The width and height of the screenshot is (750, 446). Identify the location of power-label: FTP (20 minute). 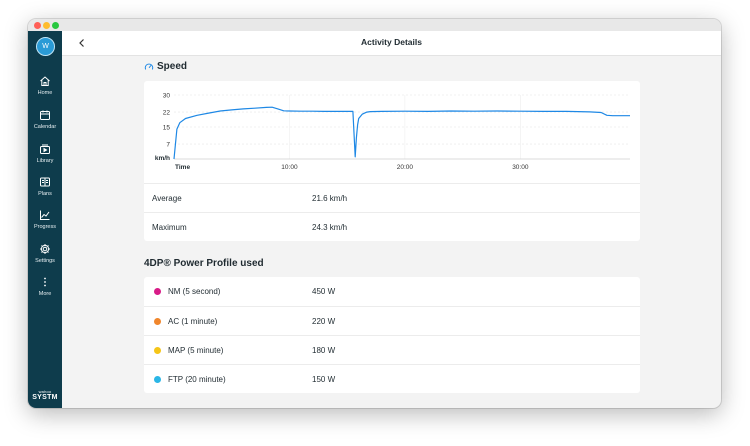
(197, 379).